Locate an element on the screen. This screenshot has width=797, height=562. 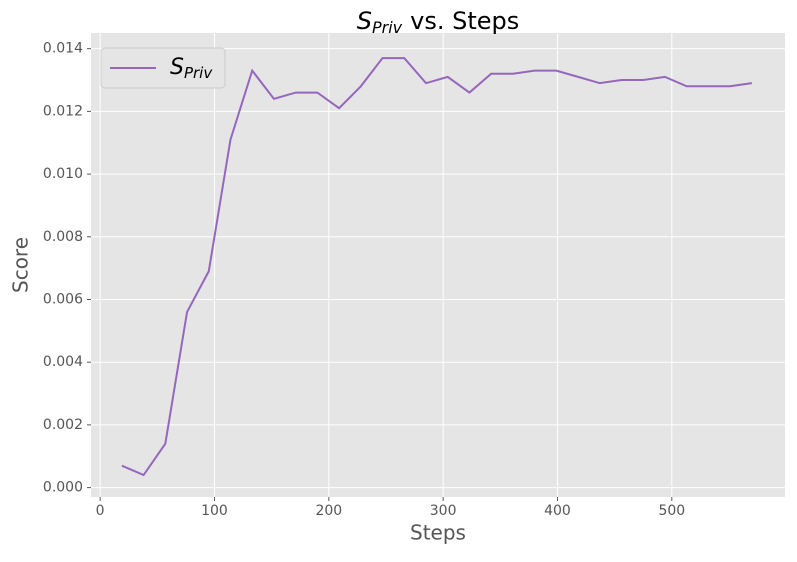
legend: SPriv is located at coordinates (163, 68).